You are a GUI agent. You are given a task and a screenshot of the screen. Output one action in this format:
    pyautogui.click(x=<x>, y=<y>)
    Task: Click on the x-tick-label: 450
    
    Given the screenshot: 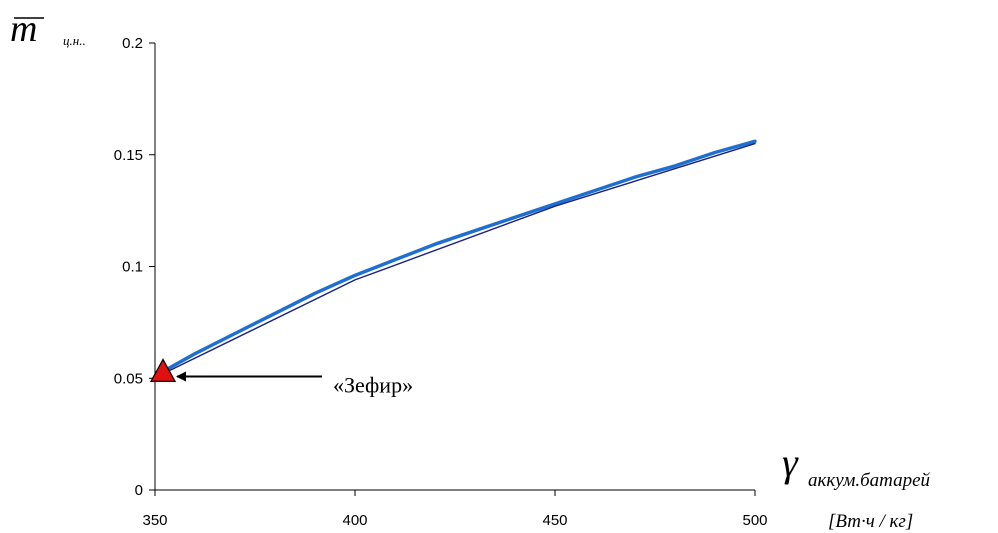 What is the action you would take?
    pyautogui.click(x=554, y=520)
    